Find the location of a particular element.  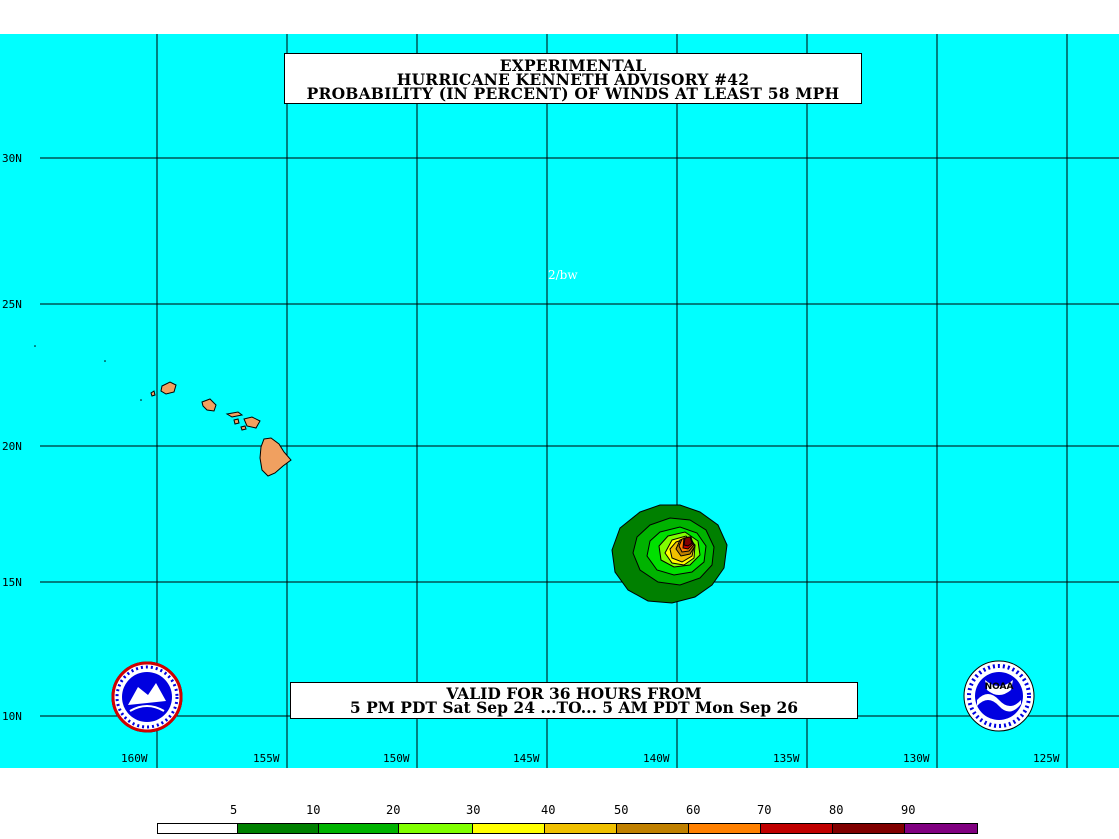

hawaiian-islands is located at coordinates (221, 429).